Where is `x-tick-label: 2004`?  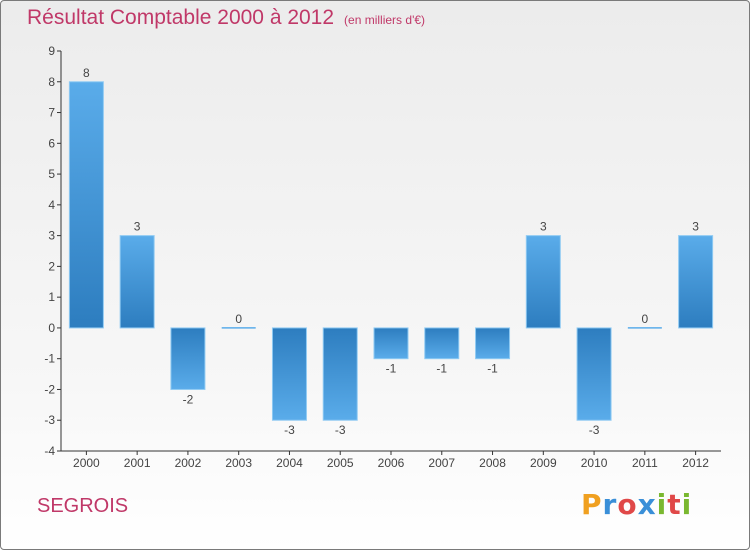
x-tick-label: 2004 is located at coordinates (289, 463).